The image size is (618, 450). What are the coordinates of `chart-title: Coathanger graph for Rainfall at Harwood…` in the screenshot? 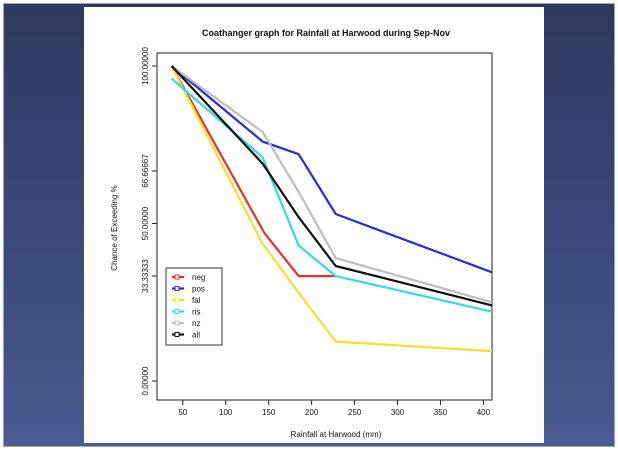 It's located at (326, 33).